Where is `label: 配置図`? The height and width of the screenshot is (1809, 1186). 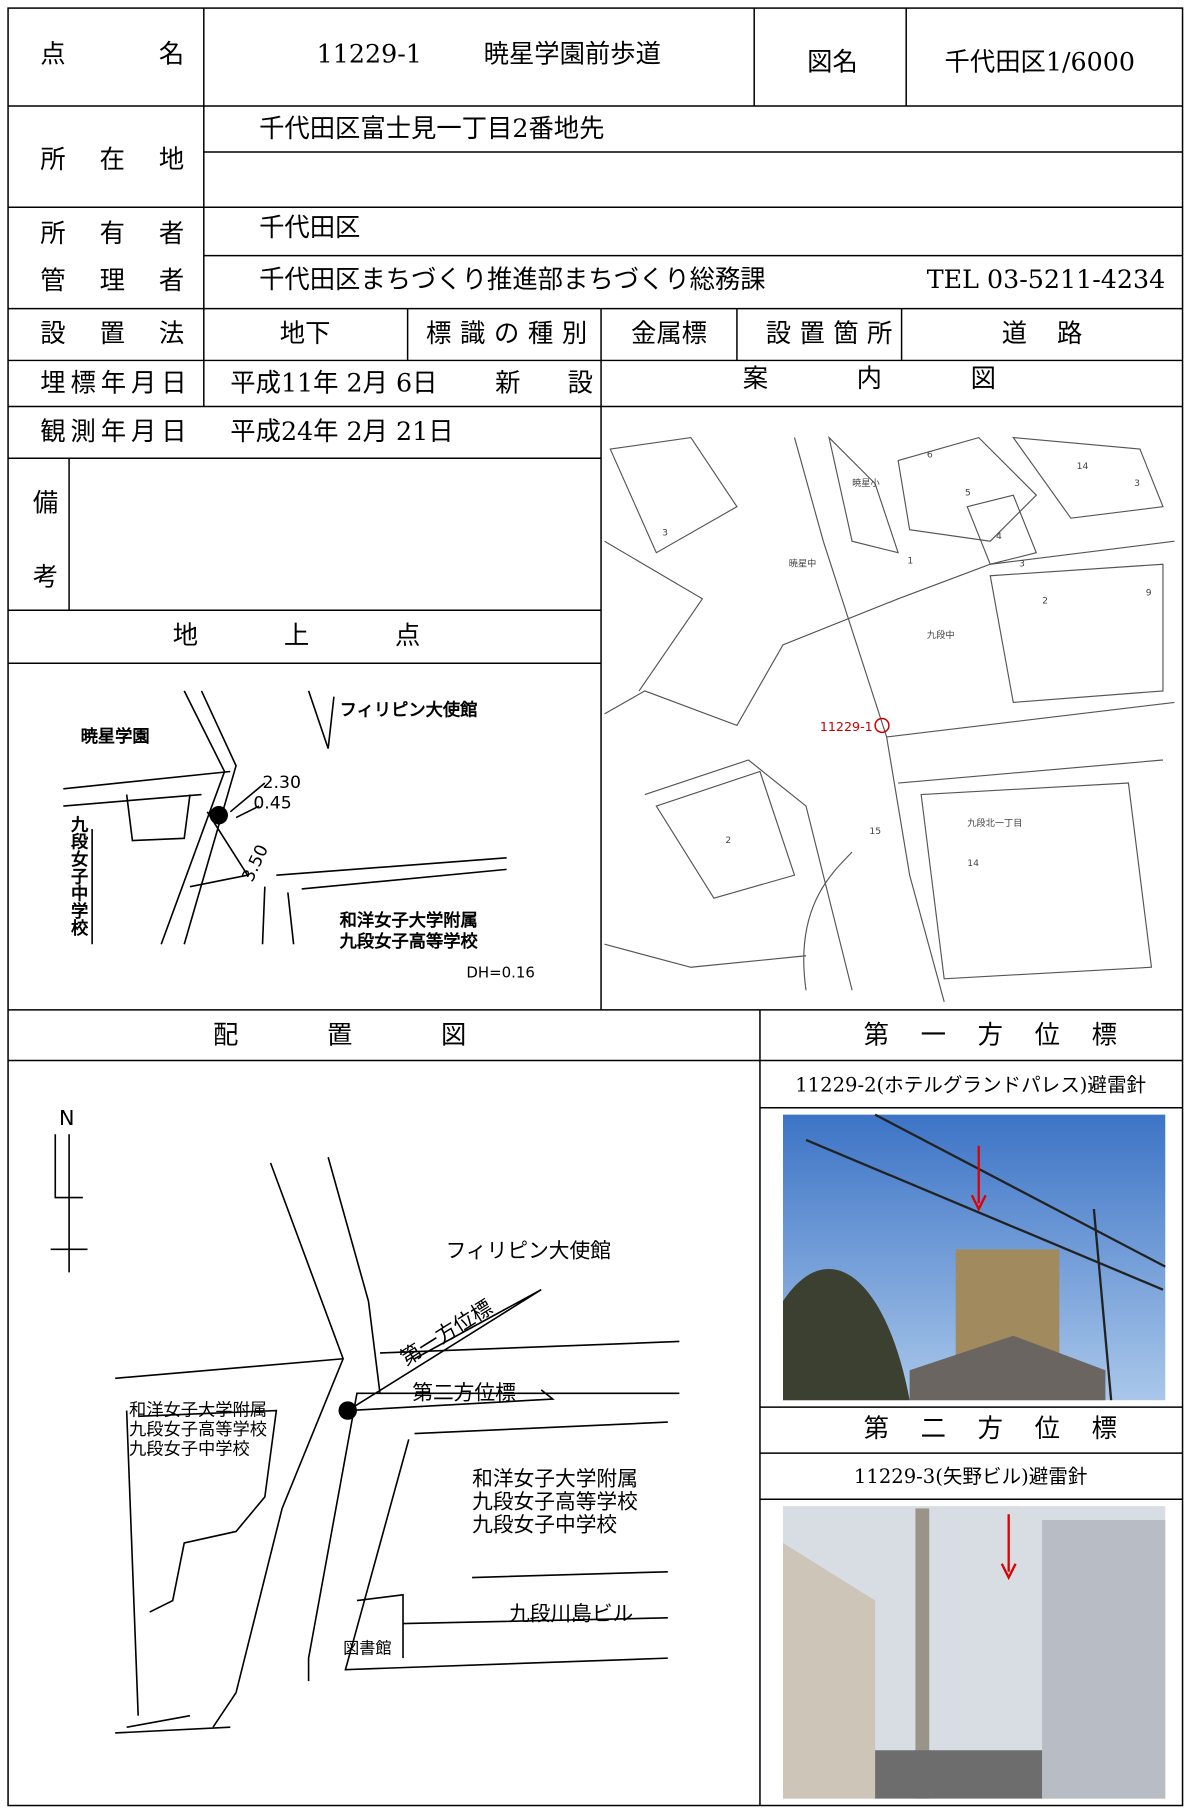
label: 配置図 is located at coordinates (339, 1034).